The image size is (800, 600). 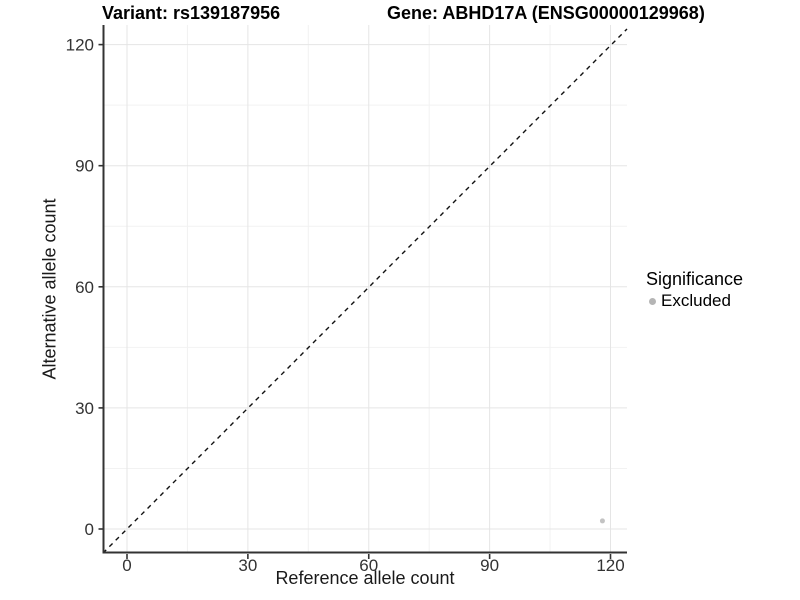 What do you see at coordinates (652, 301) in the screenshot?
I see `legend-point-icon` at bounding box center [652, 301].